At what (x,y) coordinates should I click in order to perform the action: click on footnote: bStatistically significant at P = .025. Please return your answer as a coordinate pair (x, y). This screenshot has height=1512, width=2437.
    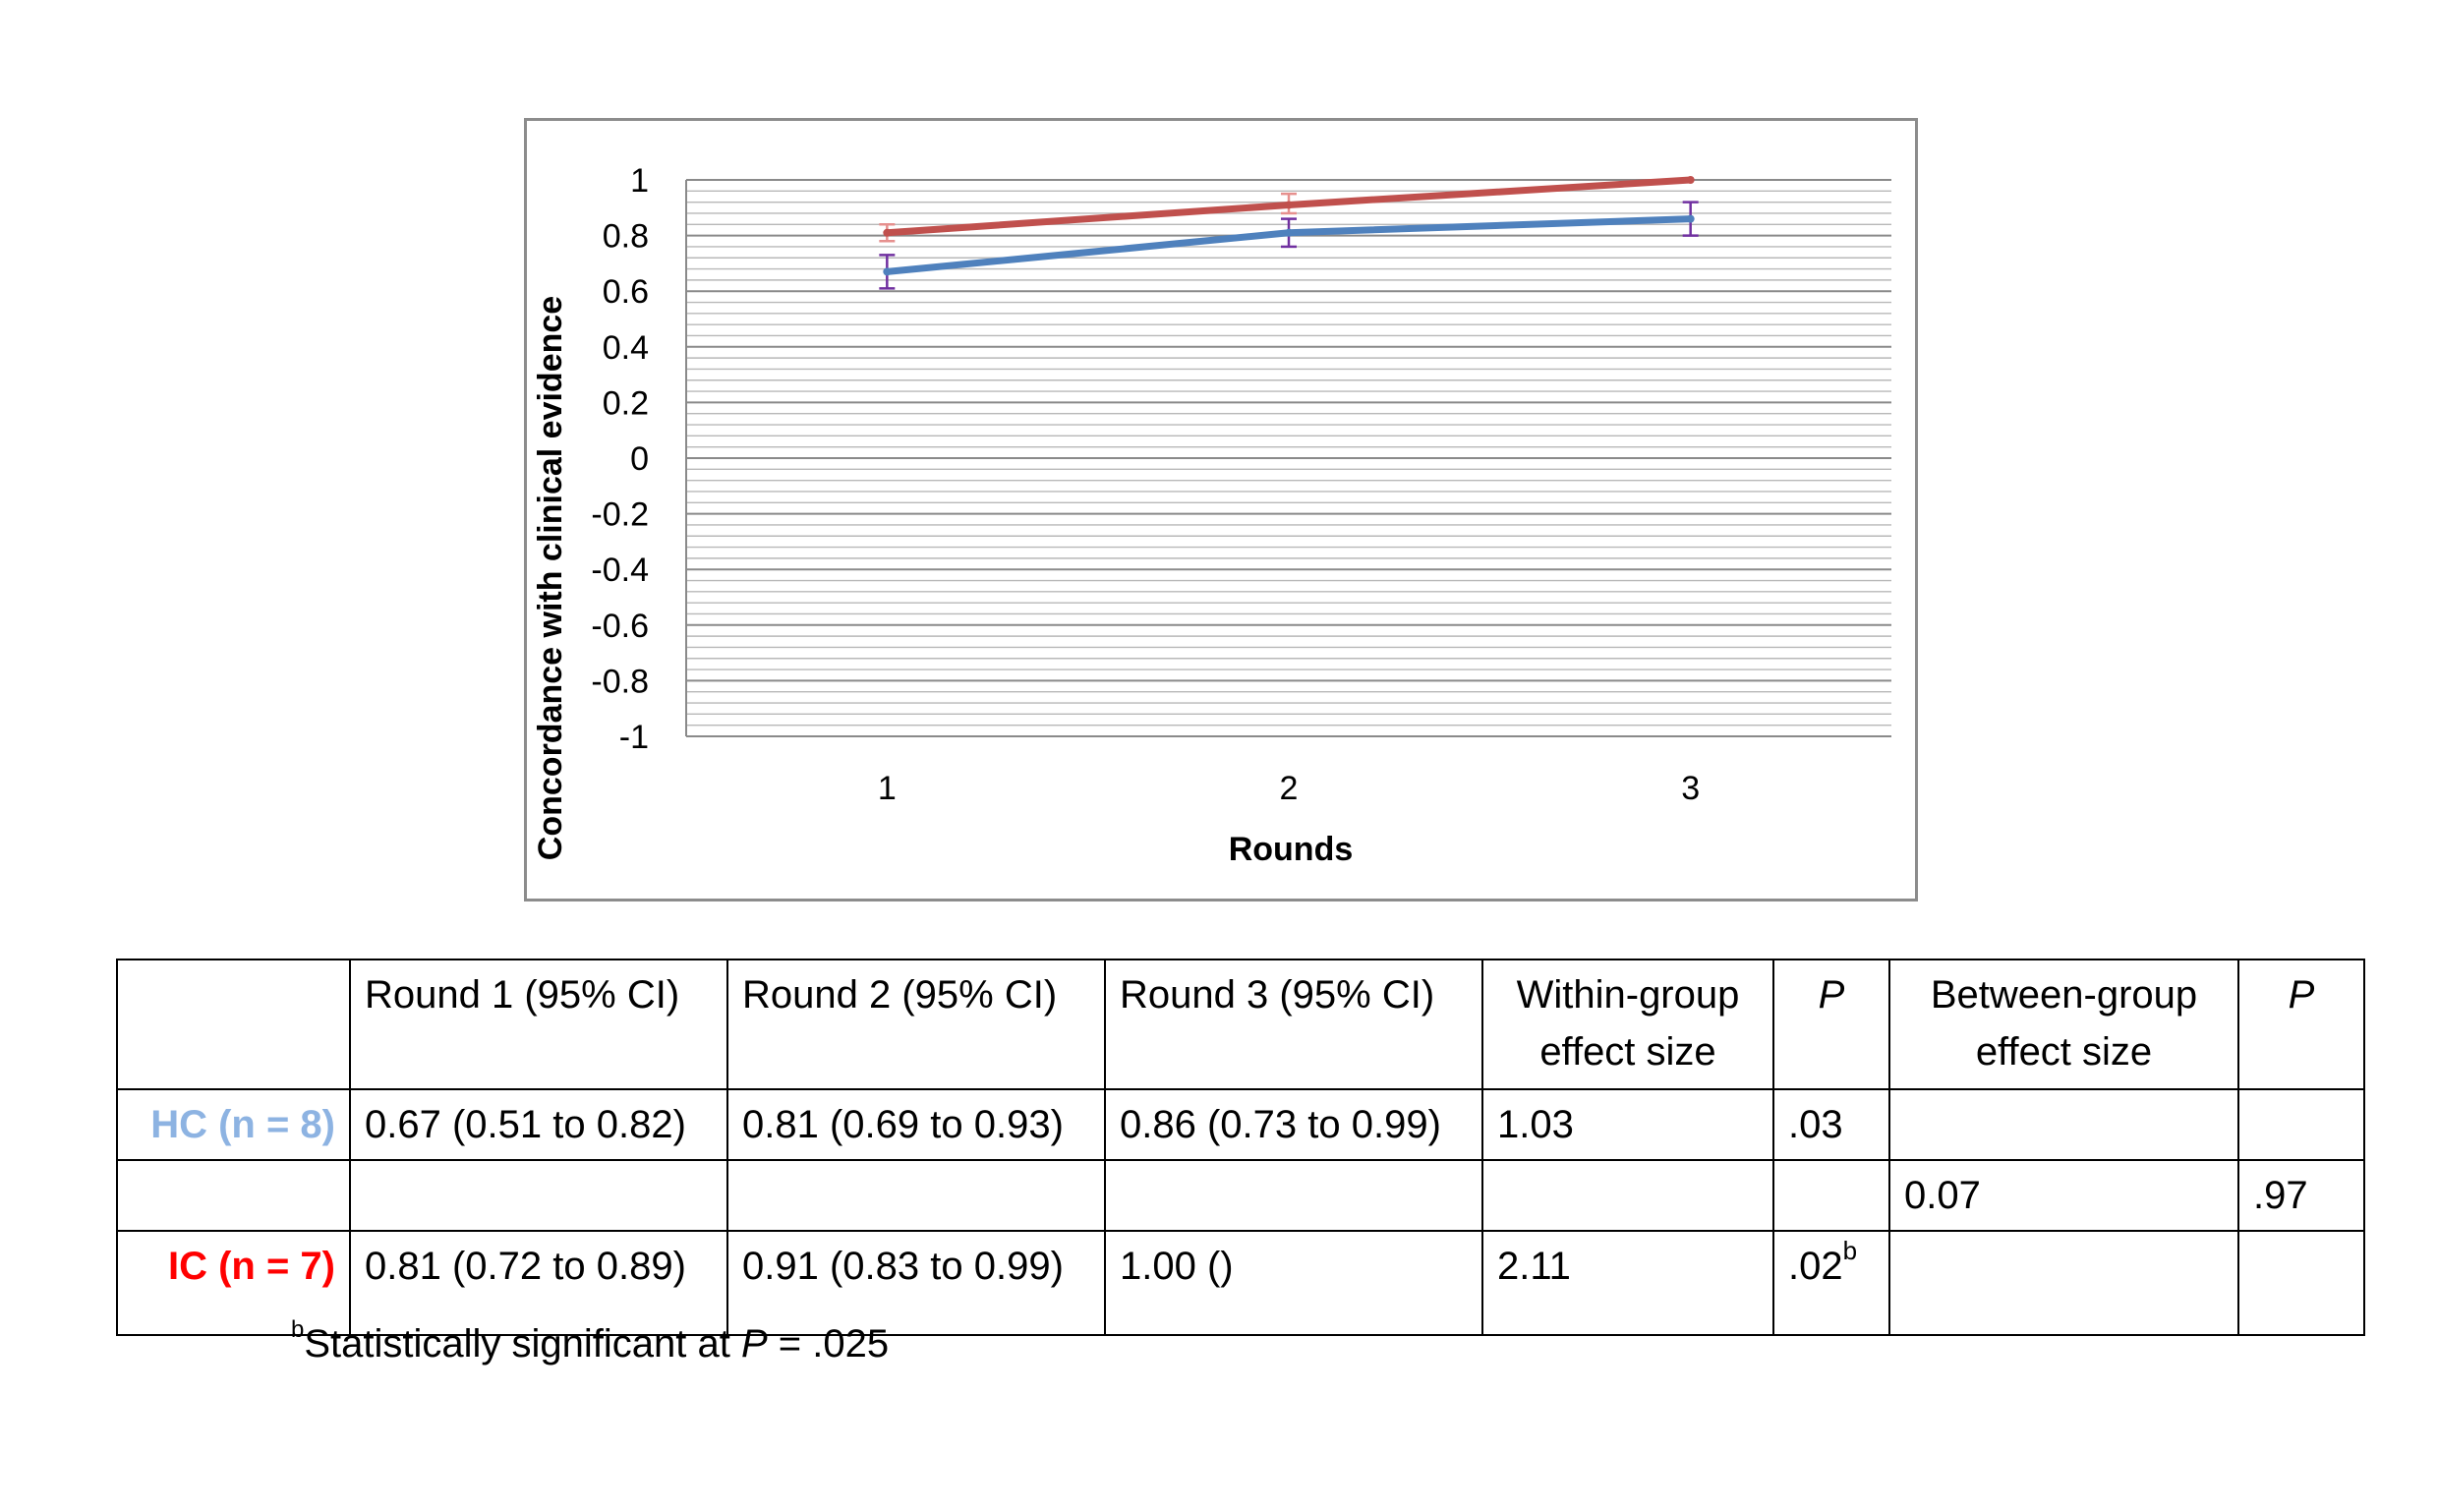
    Looking at the image, I should click on (590, 1342).